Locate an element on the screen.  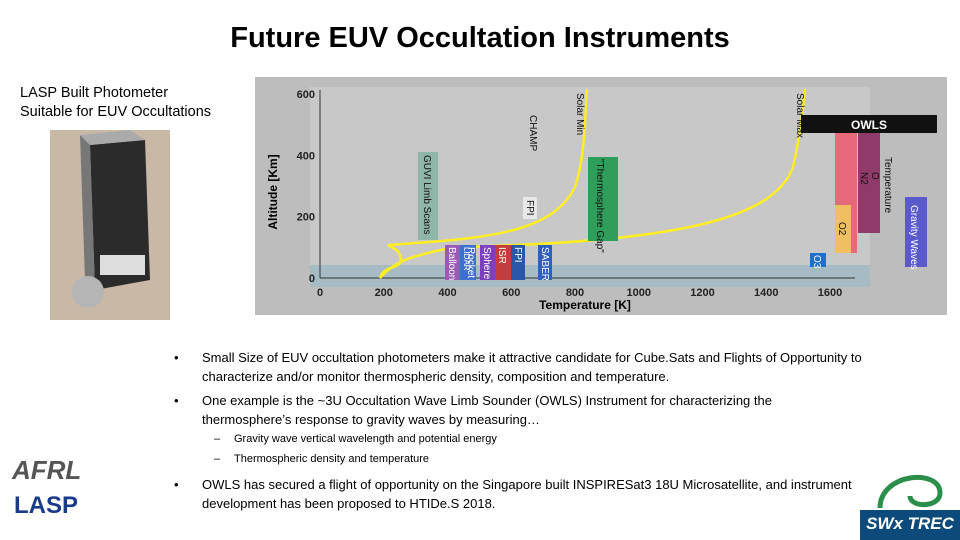
species-label: N2 is located at coordinates (863, 178).